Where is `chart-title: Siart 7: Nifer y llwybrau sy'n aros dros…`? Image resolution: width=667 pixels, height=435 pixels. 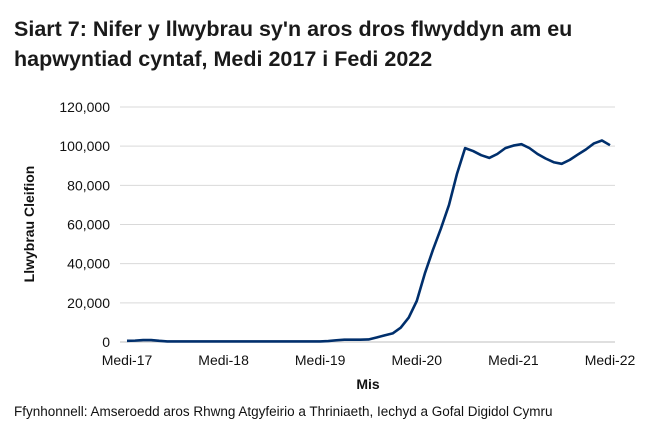 chart-title: Siart 7: Nifer y llwybrau sy'n aros dros… is located at coordinates (293, 44).